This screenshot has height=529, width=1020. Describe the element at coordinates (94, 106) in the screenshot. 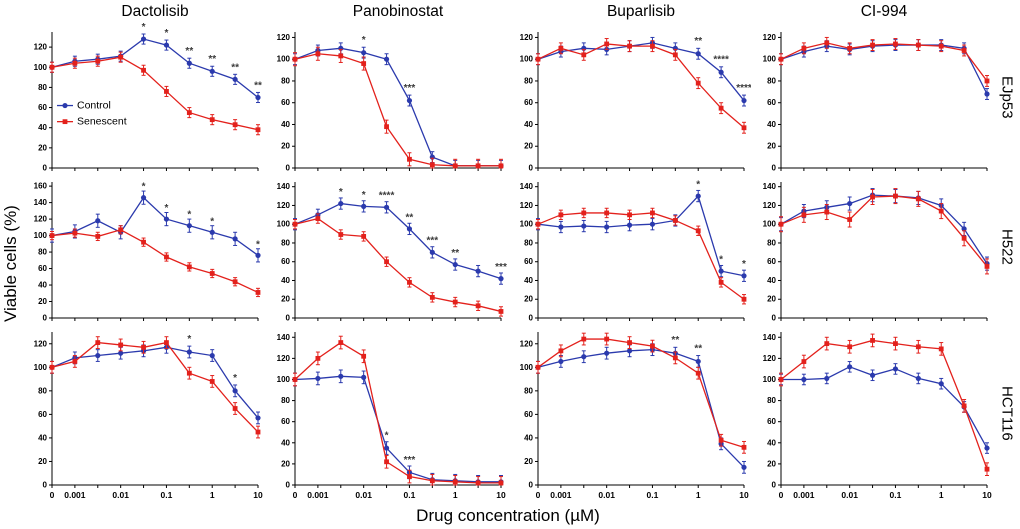

I see `svg-text: Control` at that location.